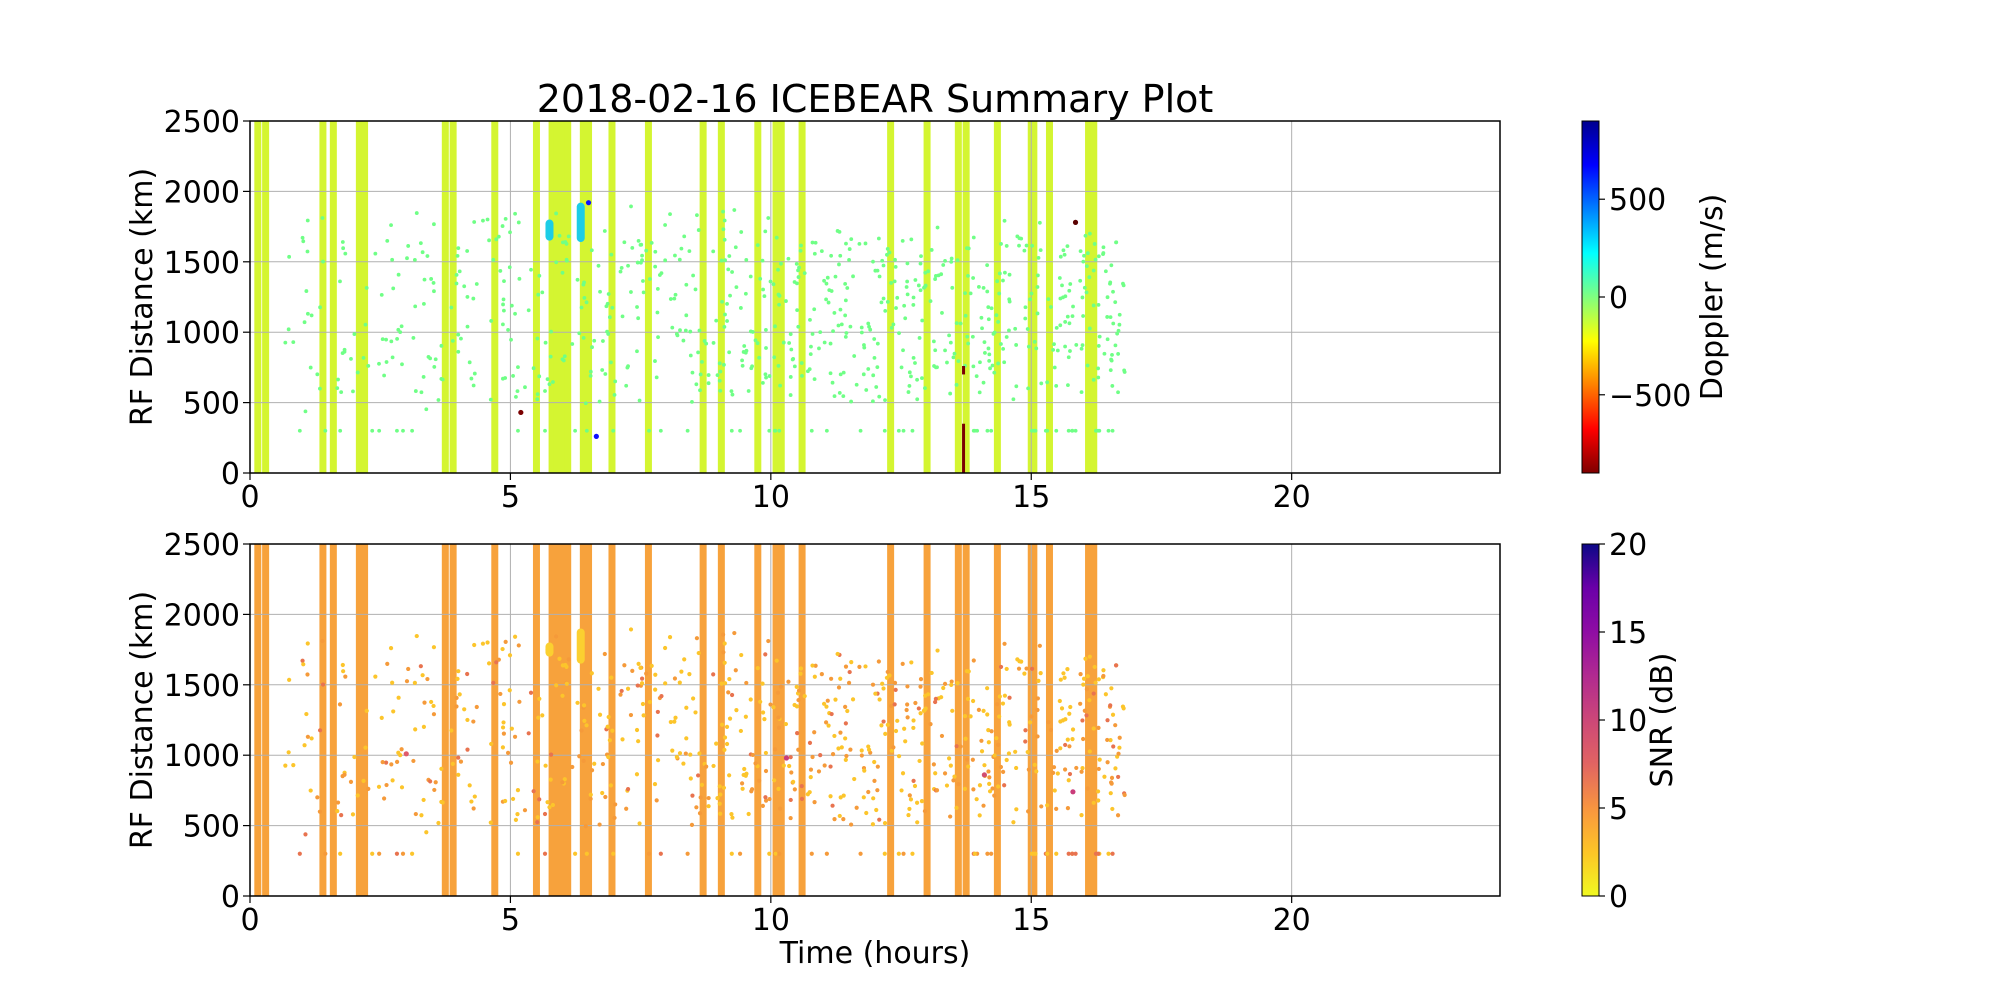  What do you see at coordinates (510, 920) in the screenshot?
I see `x-tick-label: 5` at bounding box center [510, 920].